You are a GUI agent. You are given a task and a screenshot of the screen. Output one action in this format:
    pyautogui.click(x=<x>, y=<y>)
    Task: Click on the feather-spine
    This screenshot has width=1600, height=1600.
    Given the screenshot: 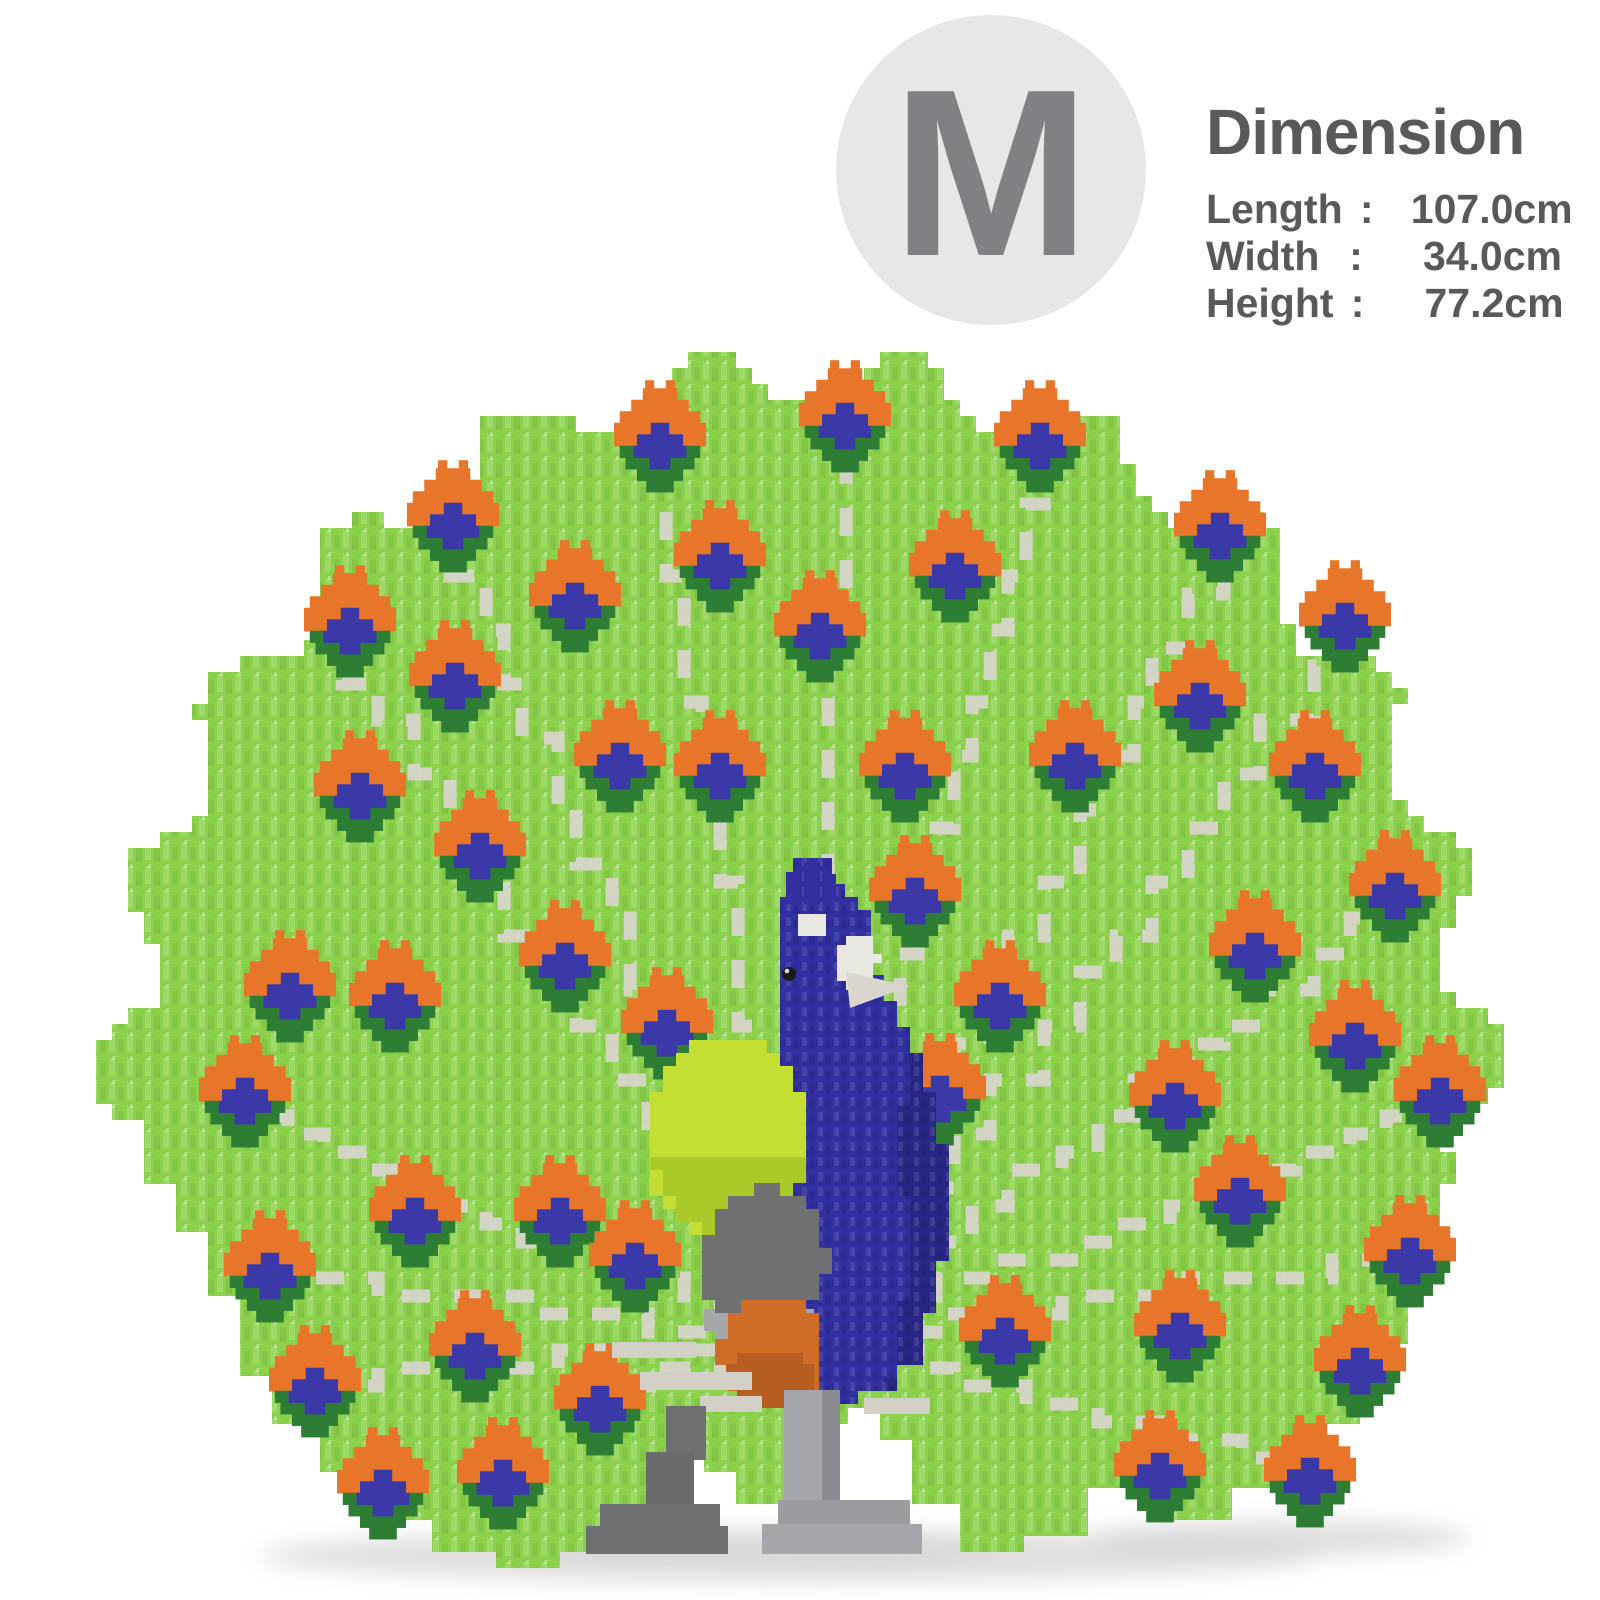 What is the action you would take?
    pyautogui.click(x=567, y=1359)
    